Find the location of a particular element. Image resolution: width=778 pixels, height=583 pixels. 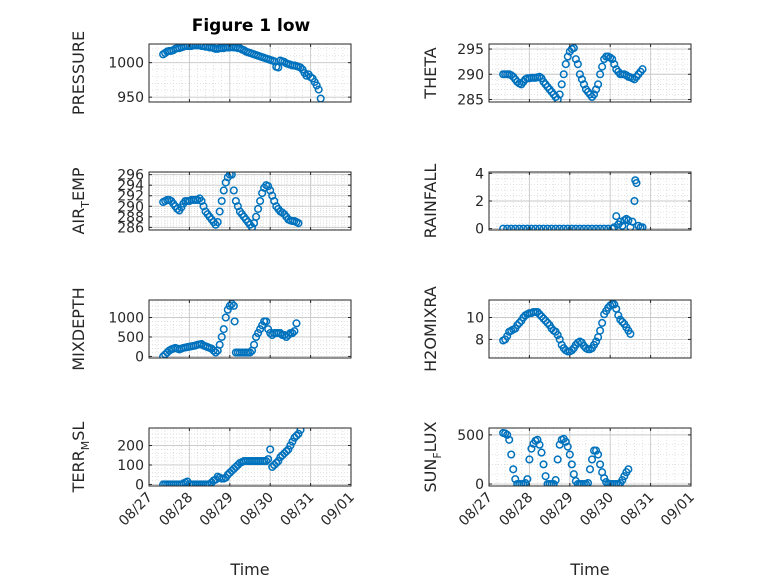

y-axis-label: H2OMIXRA is located at coordinates (430, 329).